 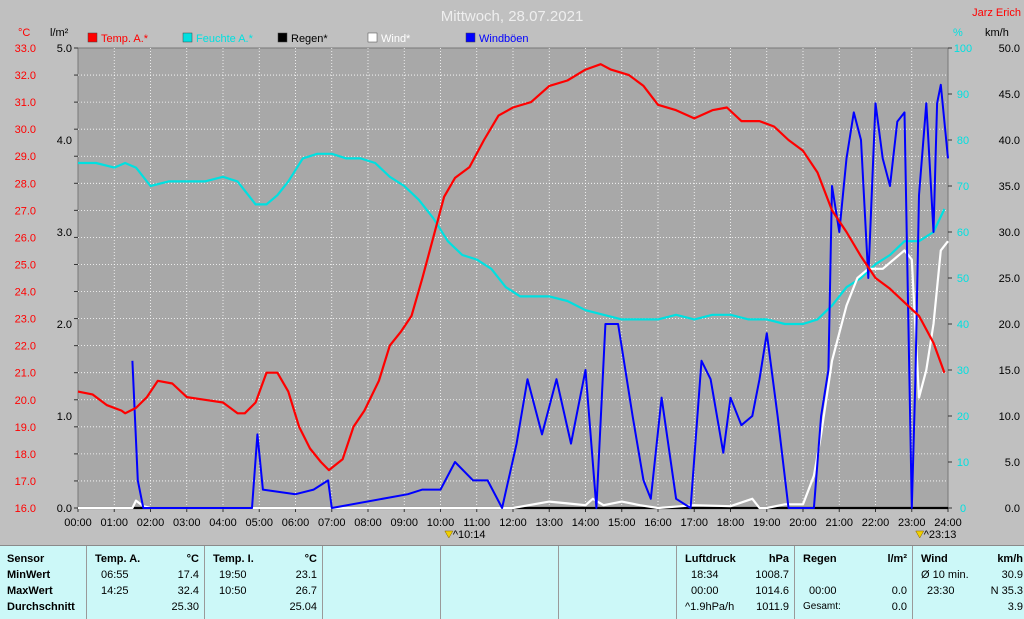 I want to click on humidity-unit-label: %, so click(x=958, y=33).